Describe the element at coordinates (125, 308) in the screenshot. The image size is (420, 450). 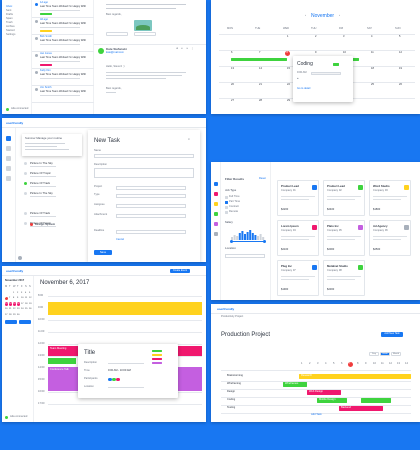
I see `event-yellow` at that location.